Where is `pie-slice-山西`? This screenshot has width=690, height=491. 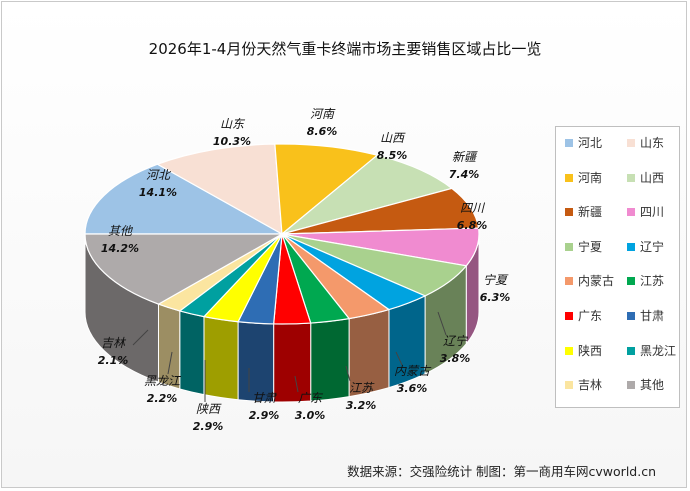
pie-slice-山西 is located at coordinates (367, 194).